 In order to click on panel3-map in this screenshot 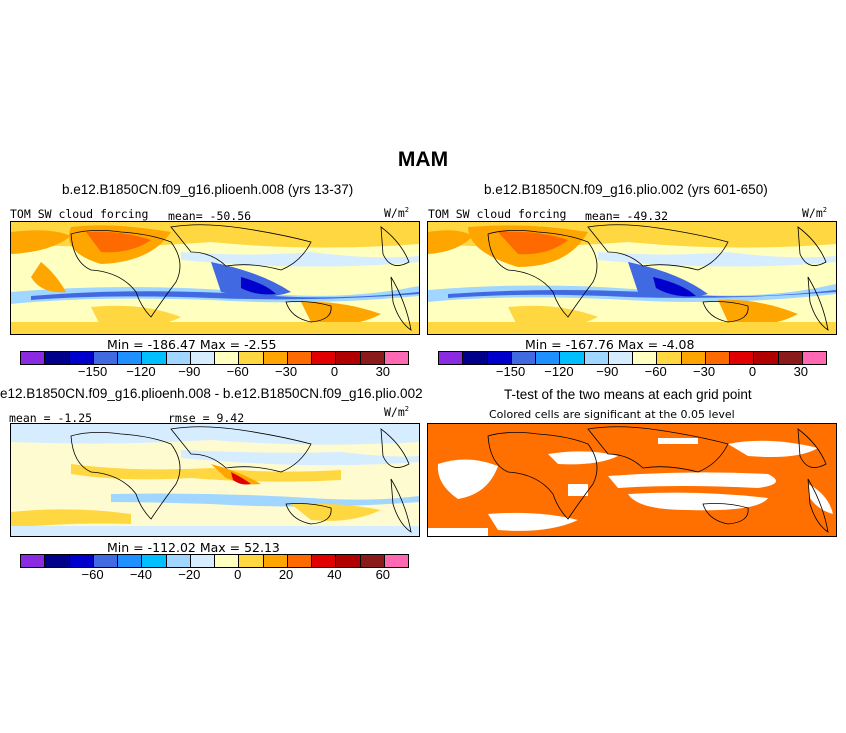, I will do `click(215, 480)`.